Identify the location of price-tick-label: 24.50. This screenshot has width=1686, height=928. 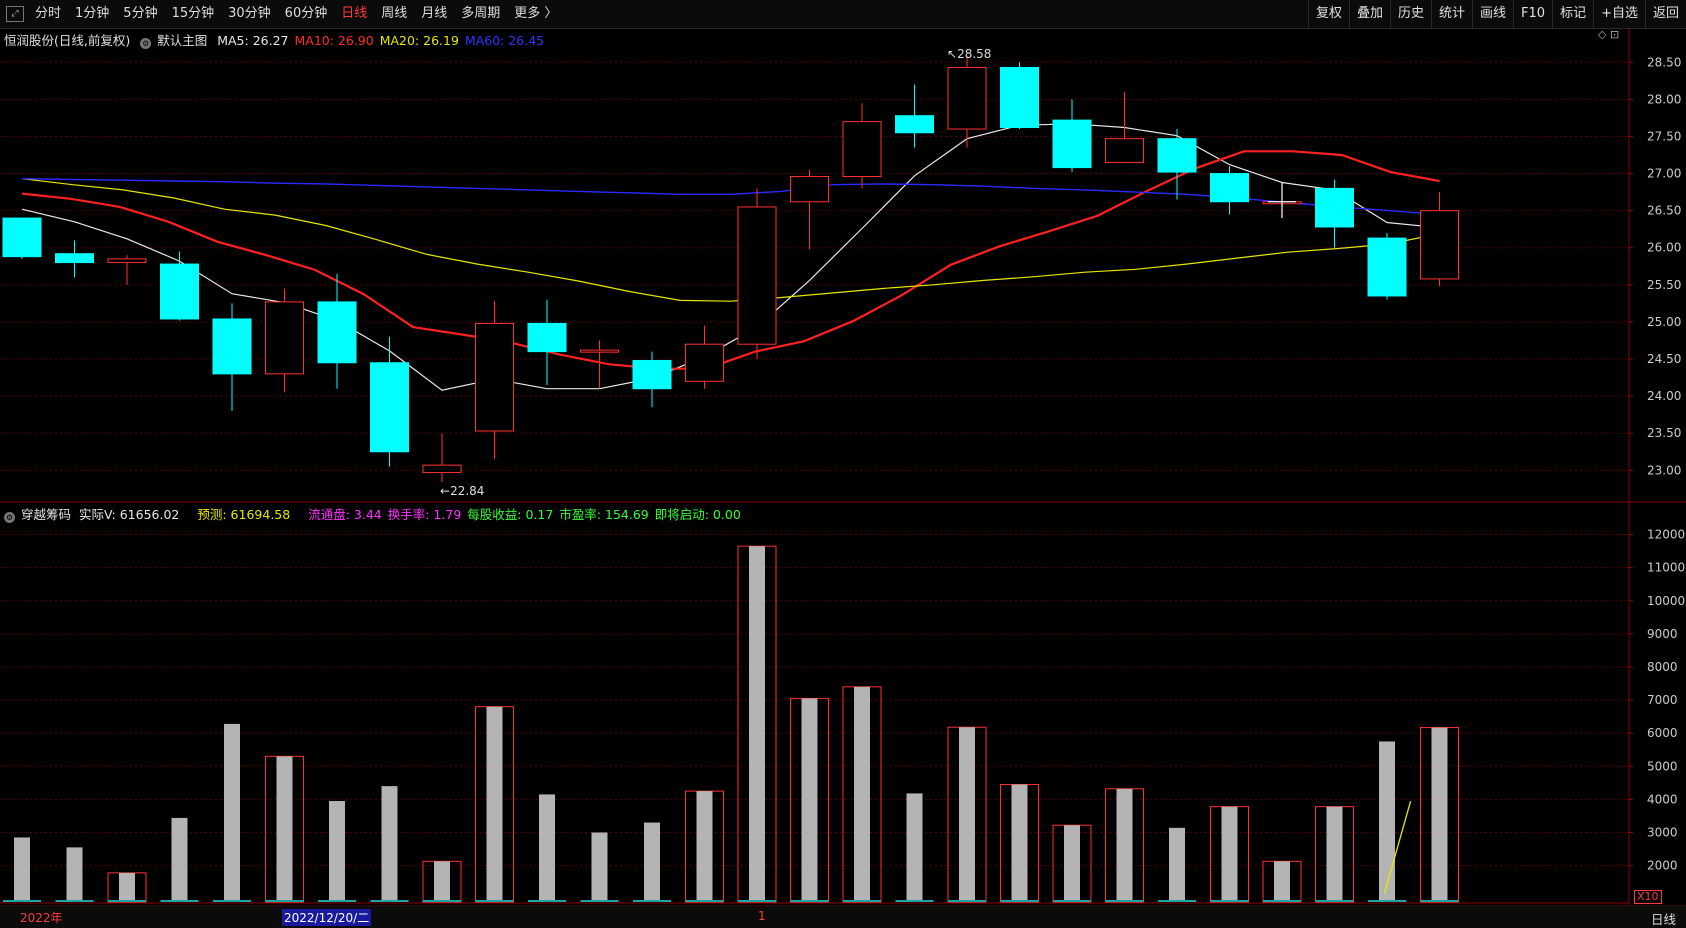
(1664, 359).